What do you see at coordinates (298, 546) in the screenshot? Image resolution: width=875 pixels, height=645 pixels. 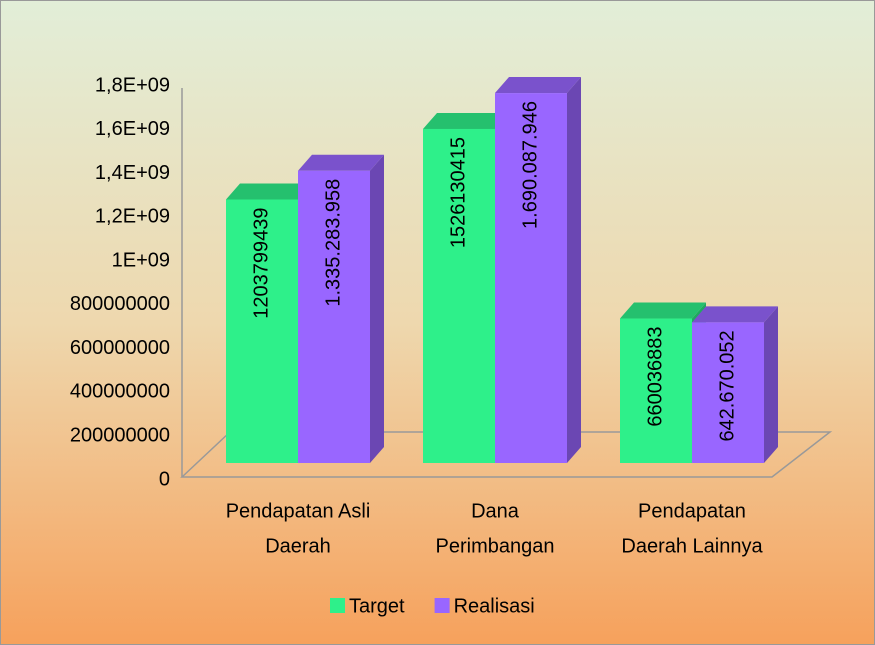 I see `x-tick-label: Daerah` at bounding box center [298, 546].